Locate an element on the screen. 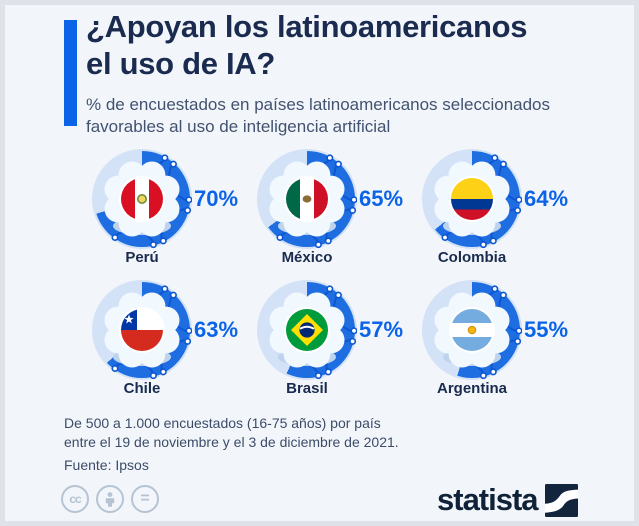 Image resolution: width=639 pixels, height=526 pixels. country-label: Brasil is located at coordinates (307, 388).